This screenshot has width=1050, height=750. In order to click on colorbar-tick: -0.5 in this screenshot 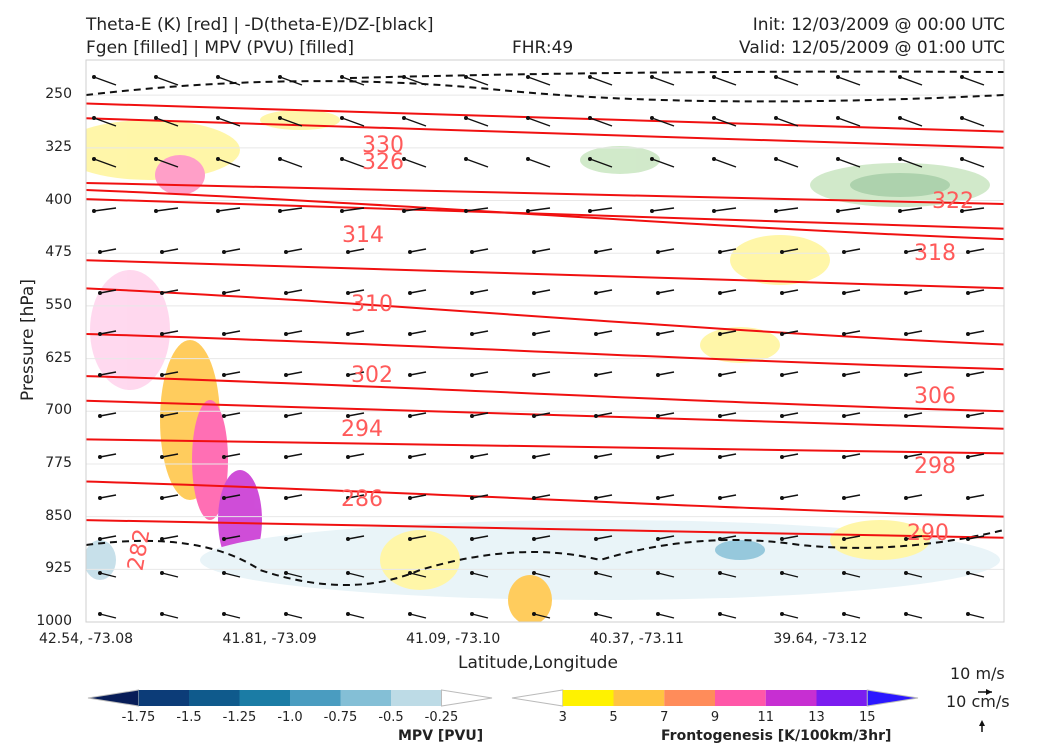, I will do `click(391, 717)`.